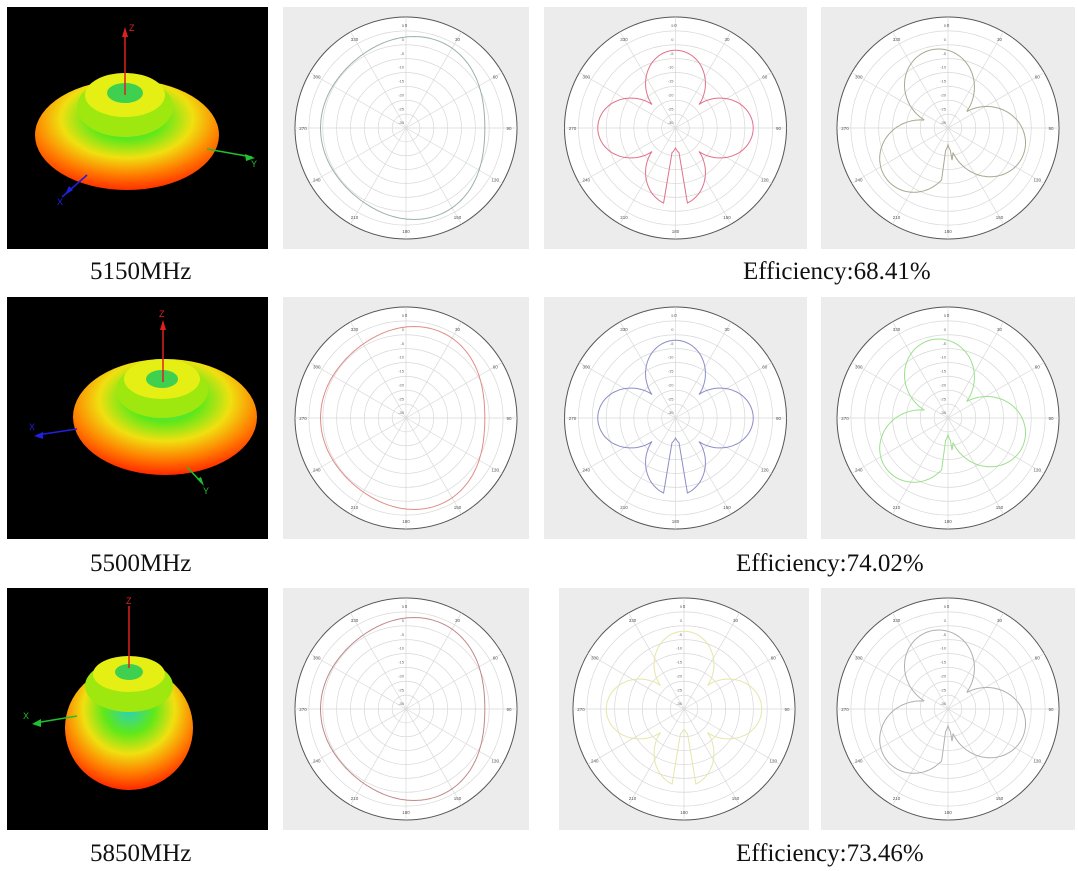  I want to click on axis-label-x: X, so click(60, 202).